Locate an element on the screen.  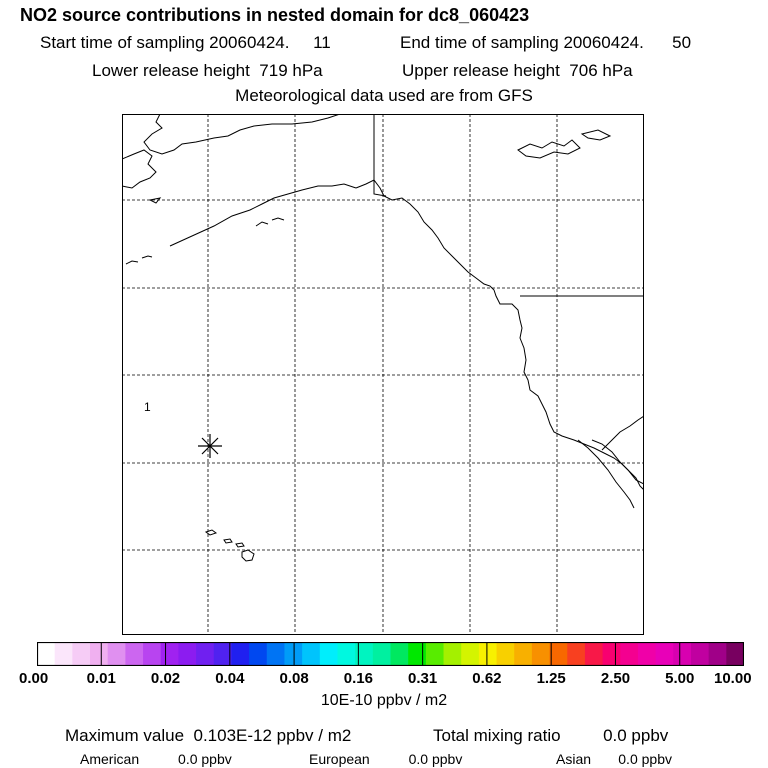
max-value-label: Maximum value is located at coordinates (125, 735).